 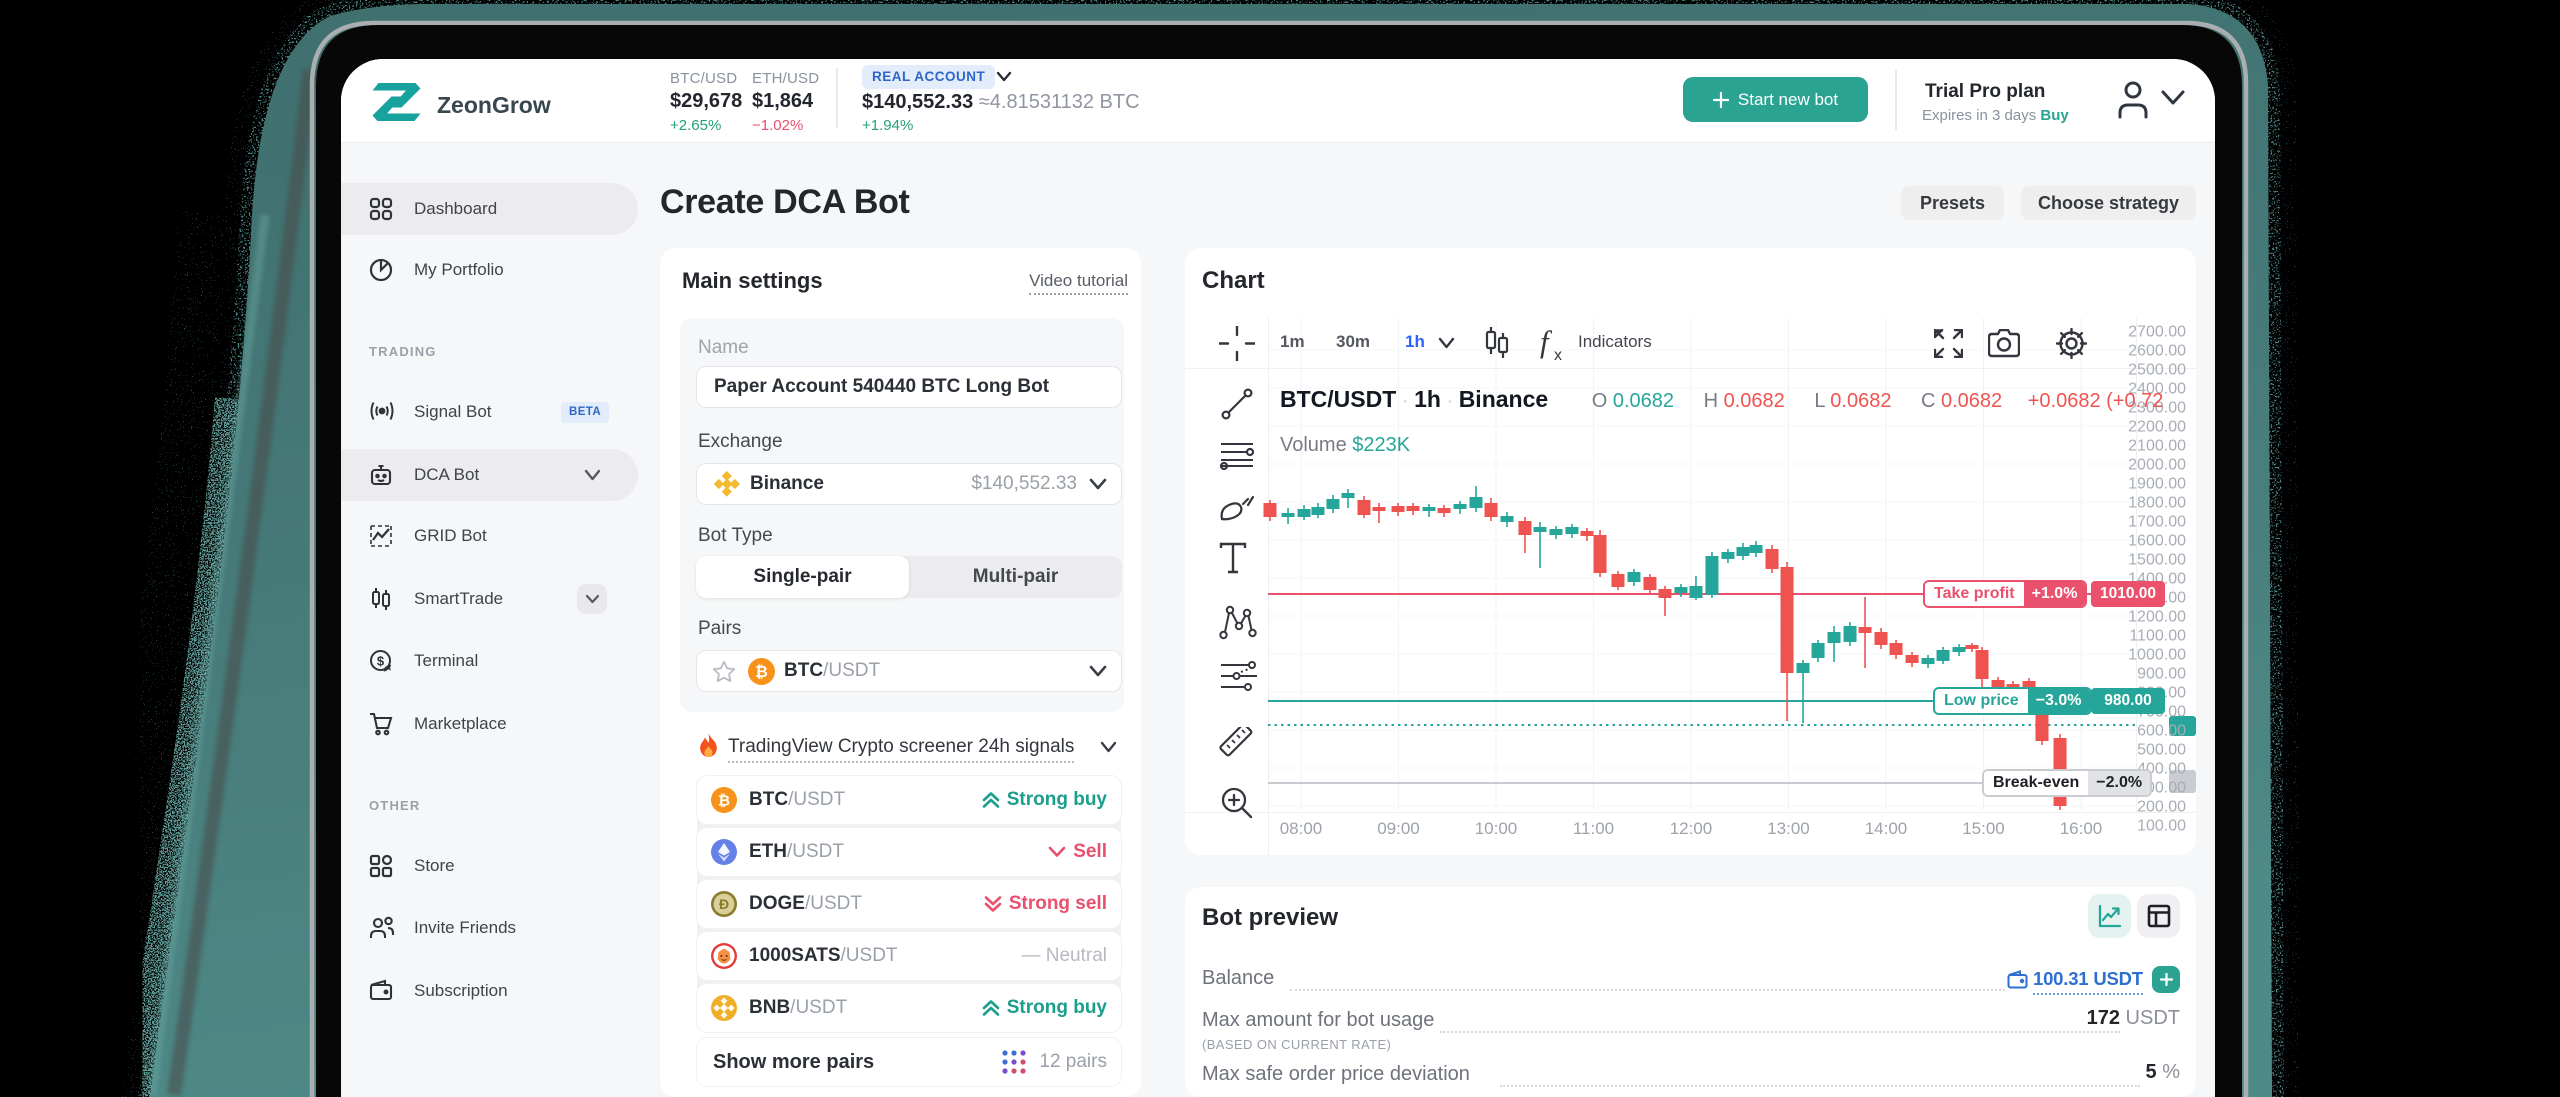 I want to click on svg-text: 600.00, so click(x=2161, y=731).